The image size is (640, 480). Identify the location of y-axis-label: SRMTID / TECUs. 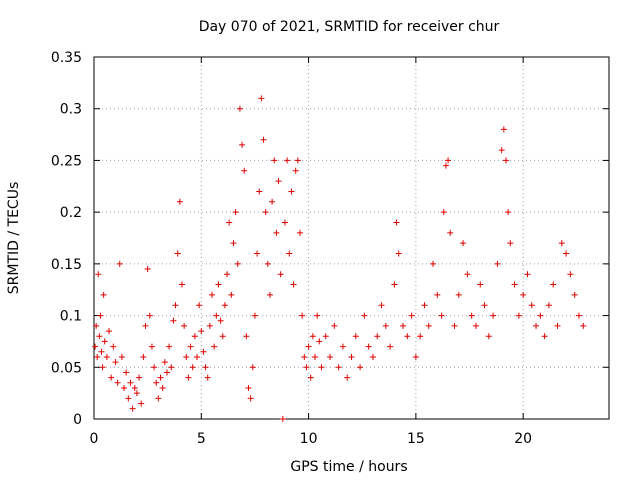
(14, 238).